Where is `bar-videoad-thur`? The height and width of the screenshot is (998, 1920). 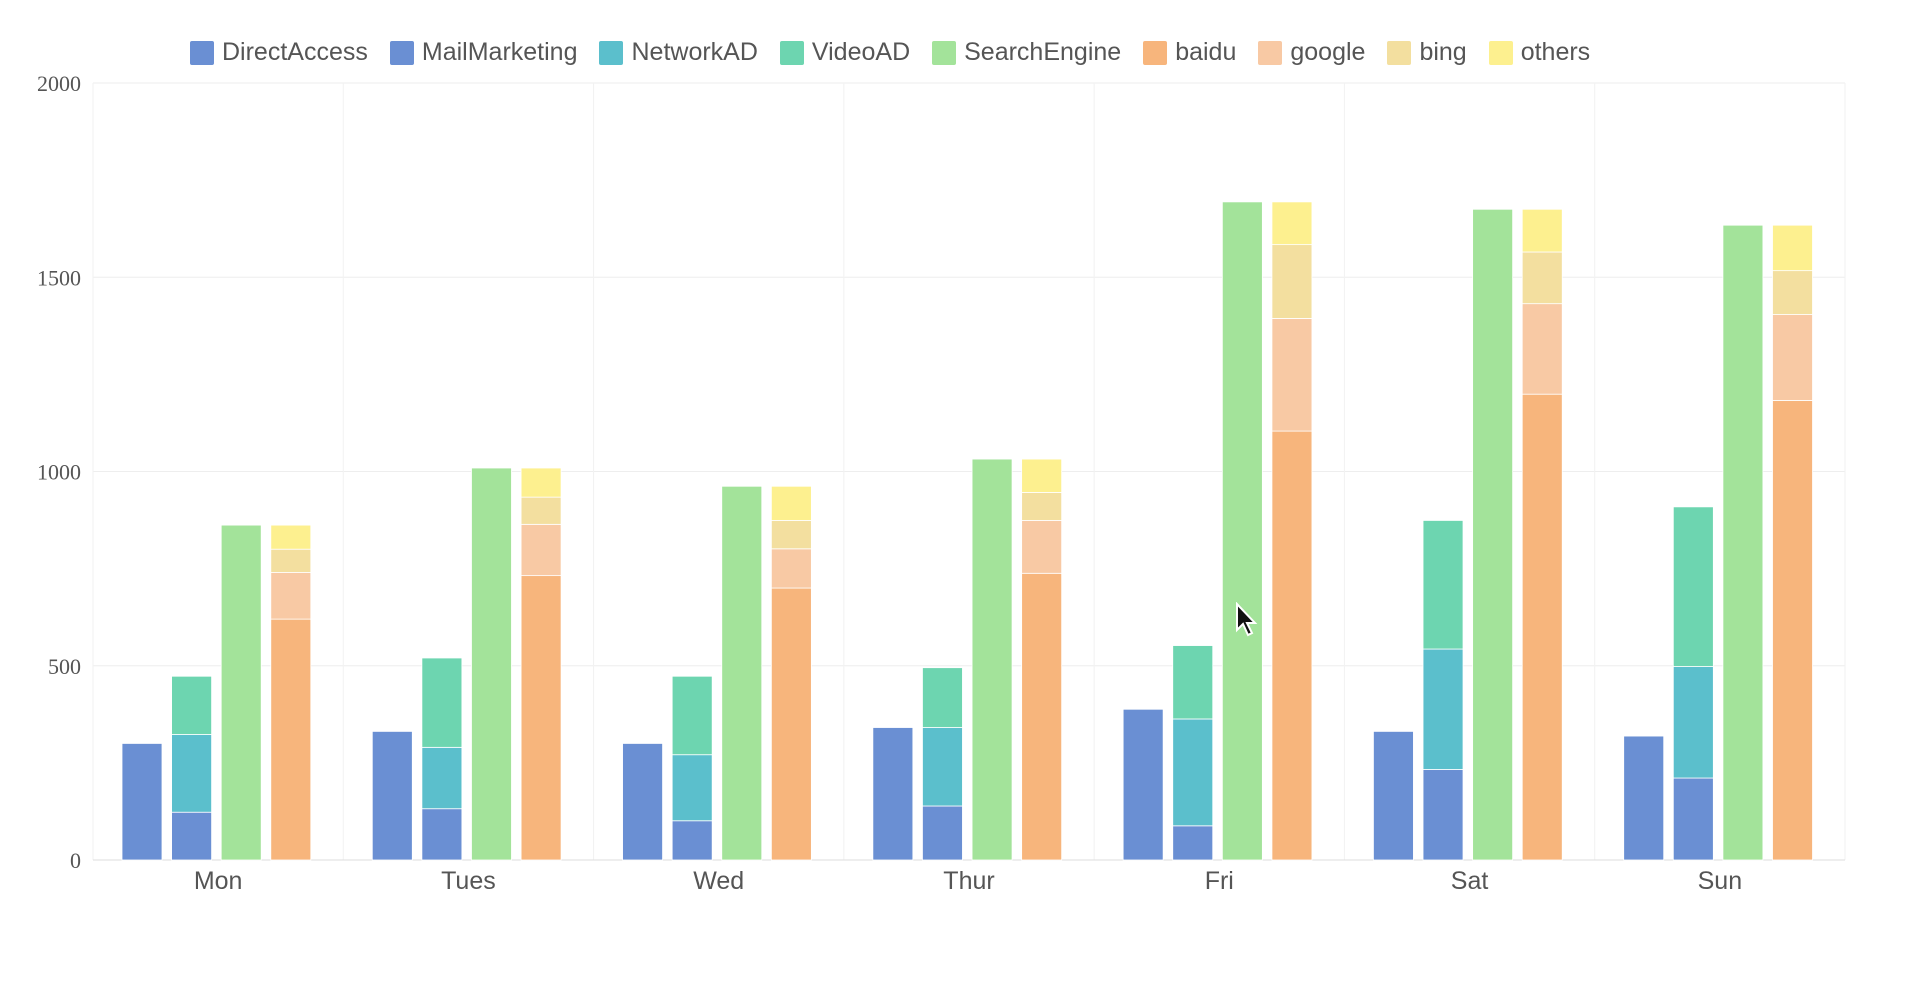
bar-videoad-thur is located at coordinates (942, 697).